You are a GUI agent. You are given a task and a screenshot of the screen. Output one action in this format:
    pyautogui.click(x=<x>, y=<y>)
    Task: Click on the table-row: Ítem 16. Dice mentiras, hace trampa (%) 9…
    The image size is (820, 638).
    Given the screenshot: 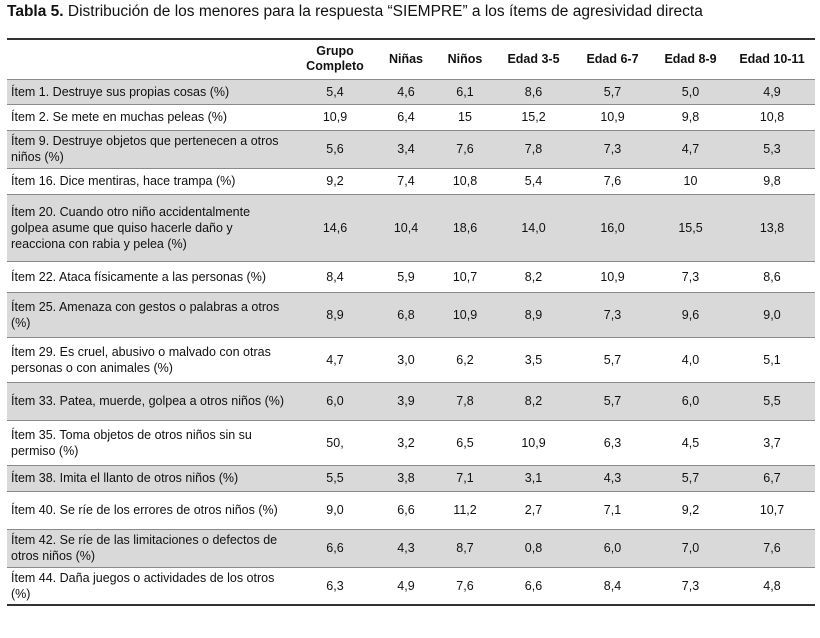 What is the action you would take?
    pyautogui.click(x=411, y=181)
    